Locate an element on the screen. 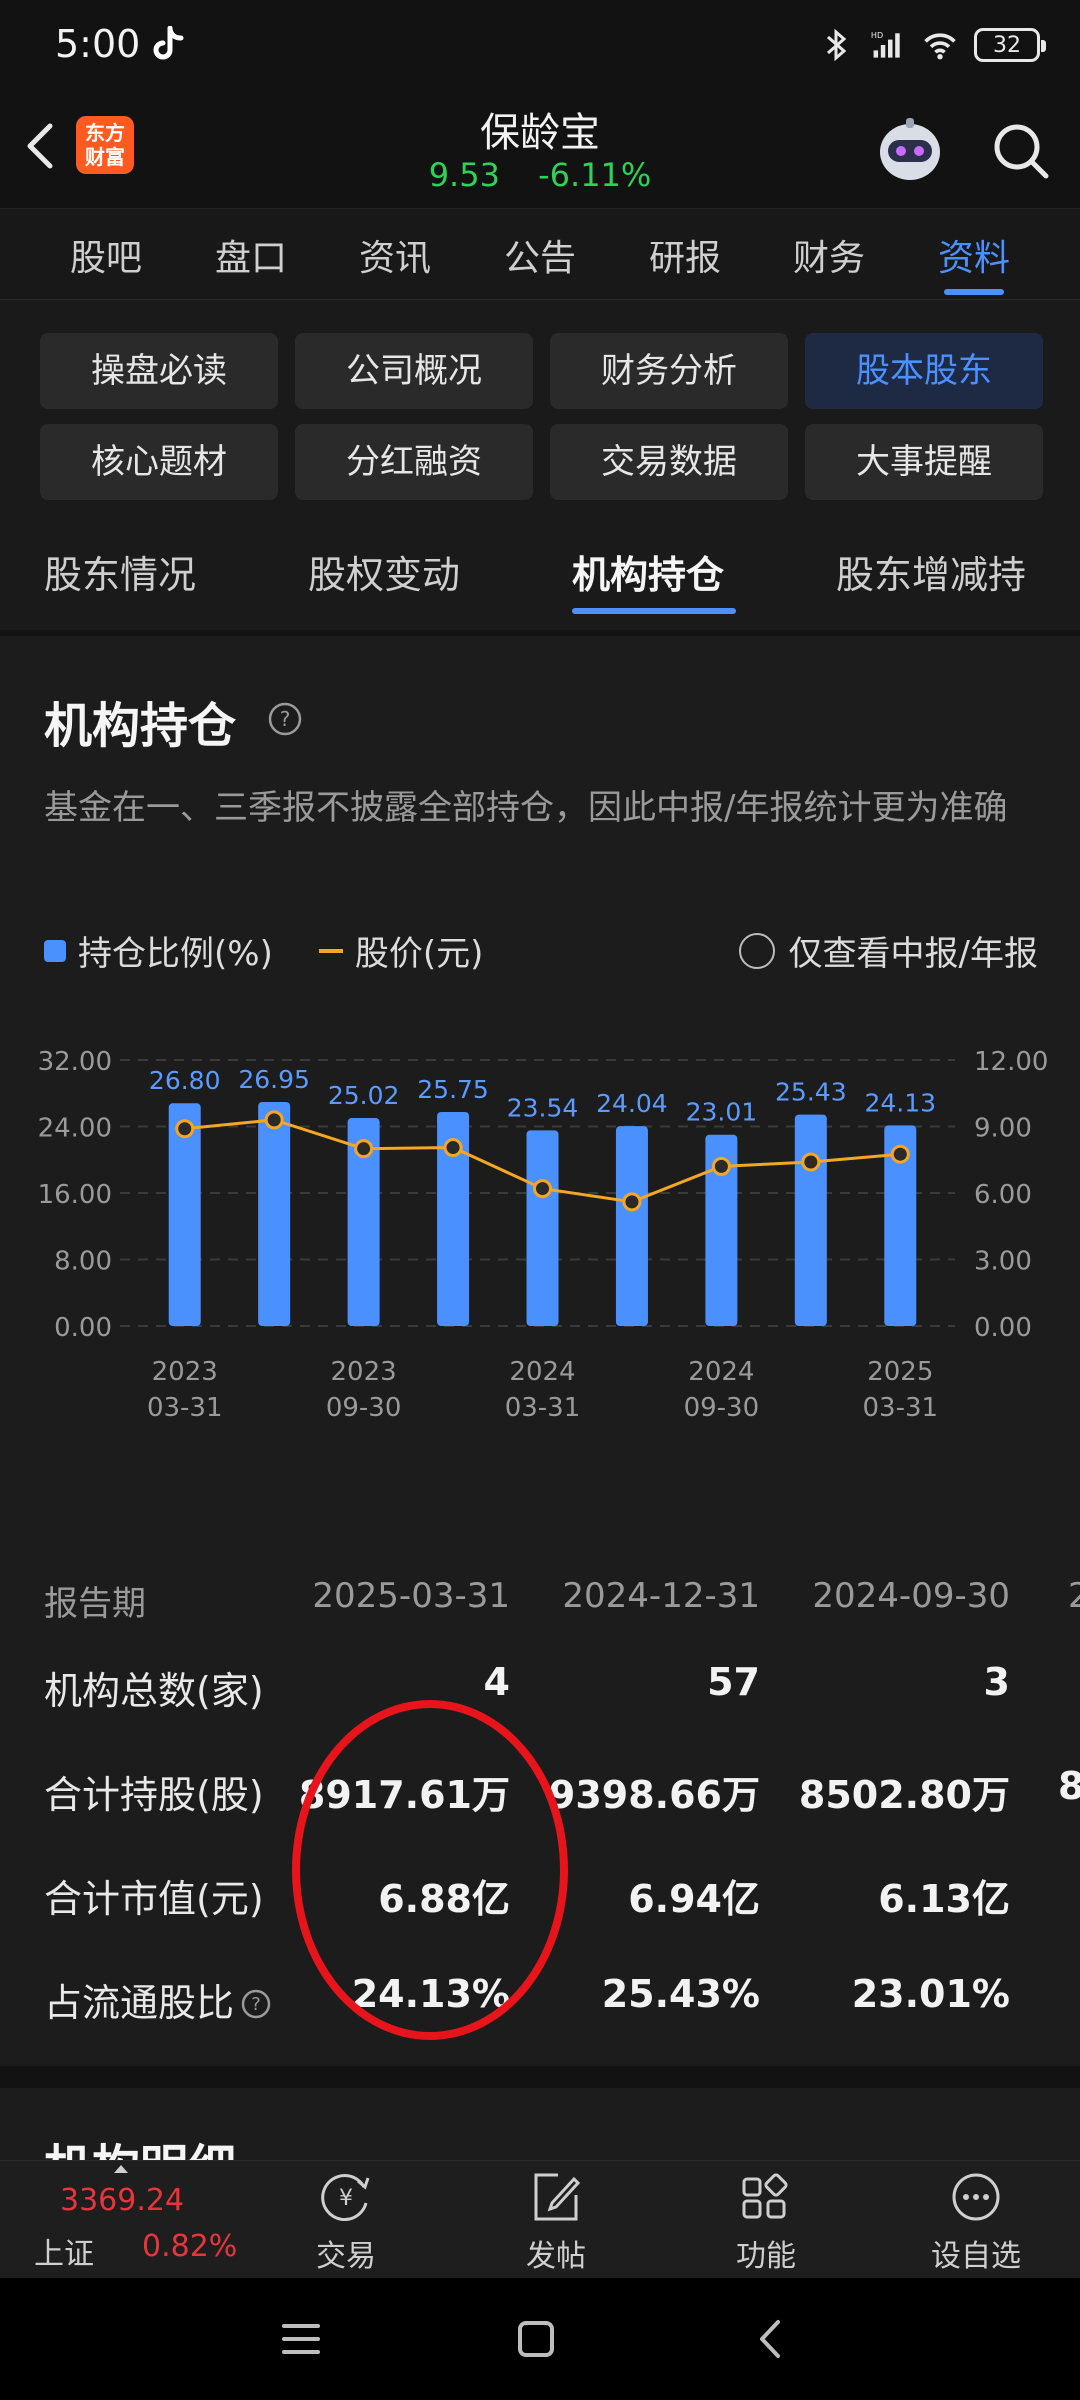 The image size is (1080, 2400). status-time: 5:00 is located at coordinates (98, 44).